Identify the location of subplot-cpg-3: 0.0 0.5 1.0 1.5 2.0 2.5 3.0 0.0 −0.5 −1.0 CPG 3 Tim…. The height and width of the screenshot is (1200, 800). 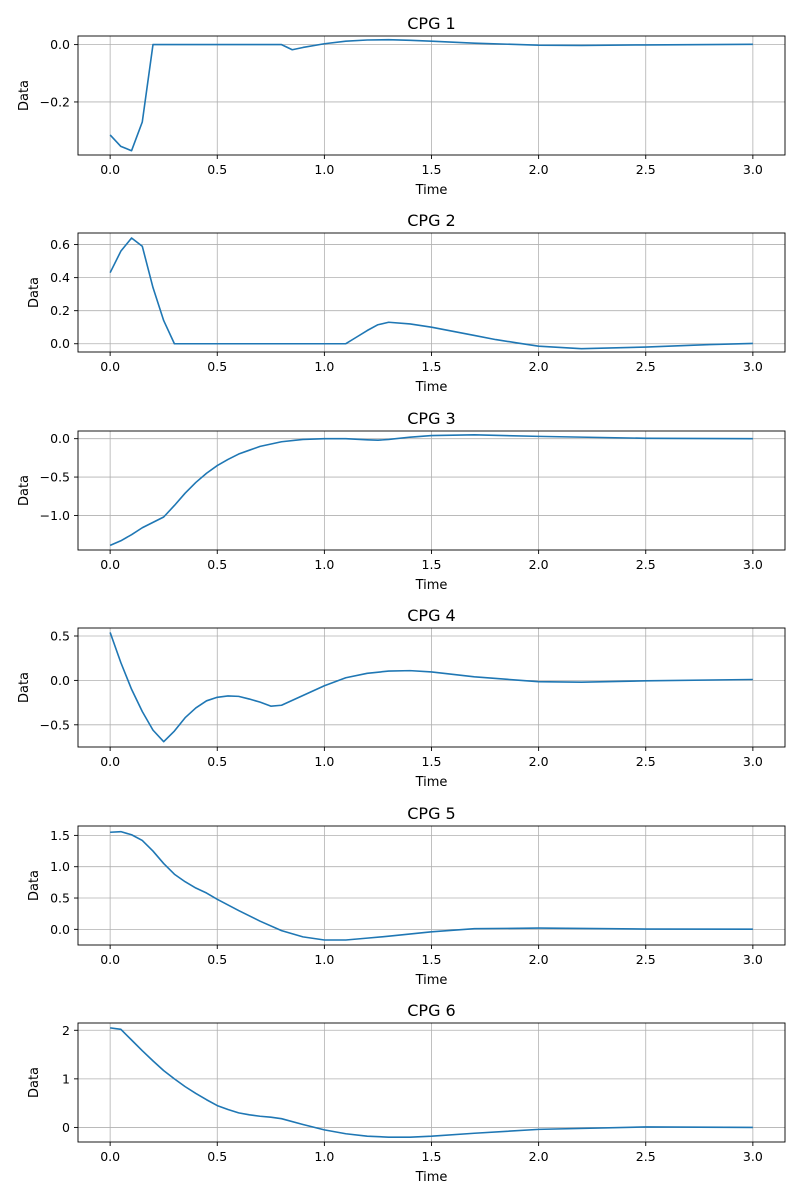
(401, 501).